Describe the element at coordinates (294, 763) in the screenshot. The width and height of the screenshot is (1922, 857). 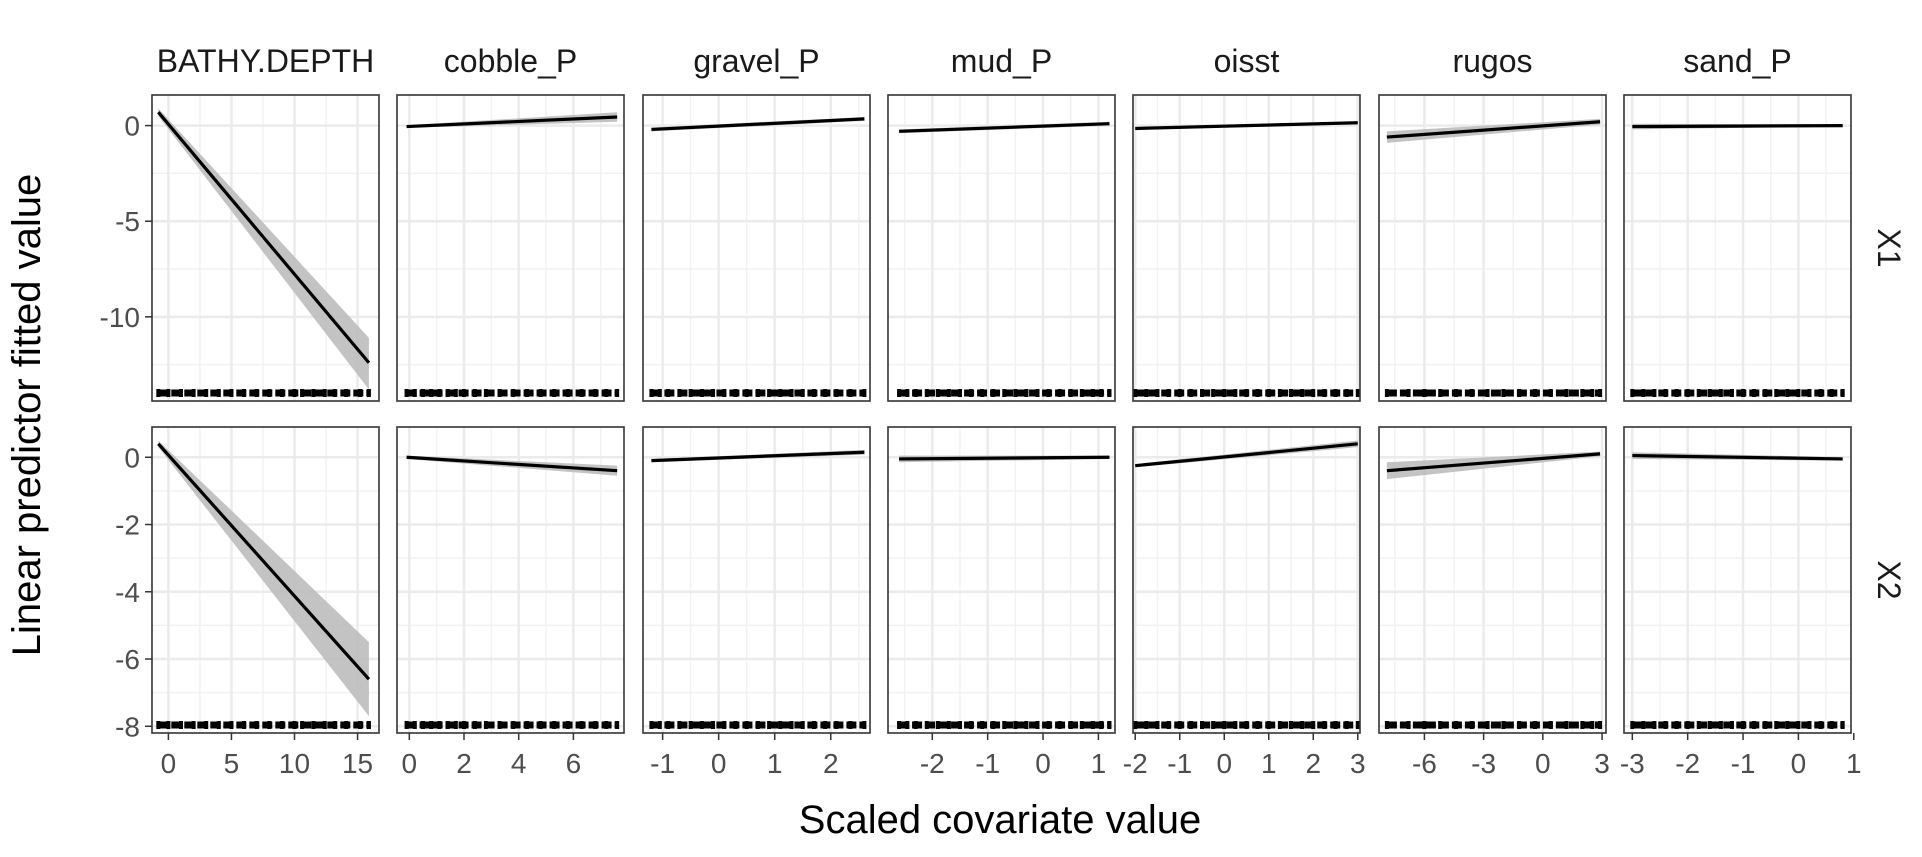
I see `x-tick-label: 10` at that location.